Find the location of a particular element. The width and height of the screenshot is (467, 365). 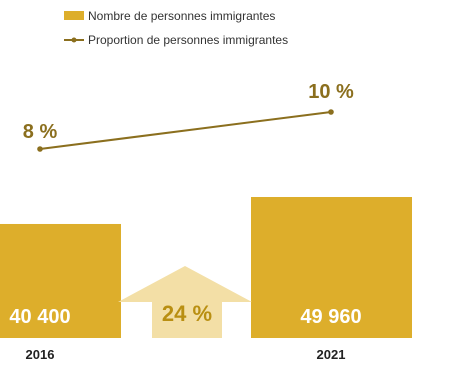

proportion-line is located at coordinates (185, 130).